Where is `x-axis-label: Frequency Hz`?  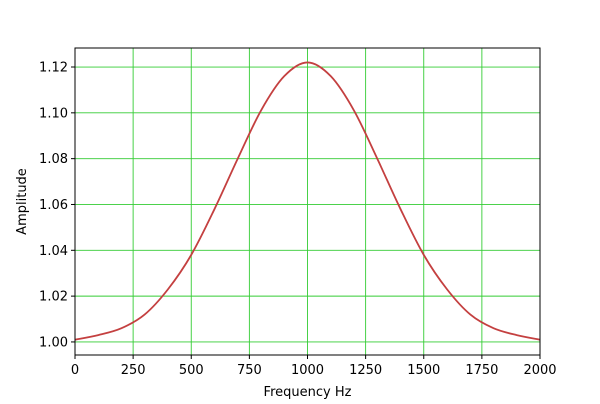
x-axis-label: Frequency Hz is located at coordinates (308, 392).